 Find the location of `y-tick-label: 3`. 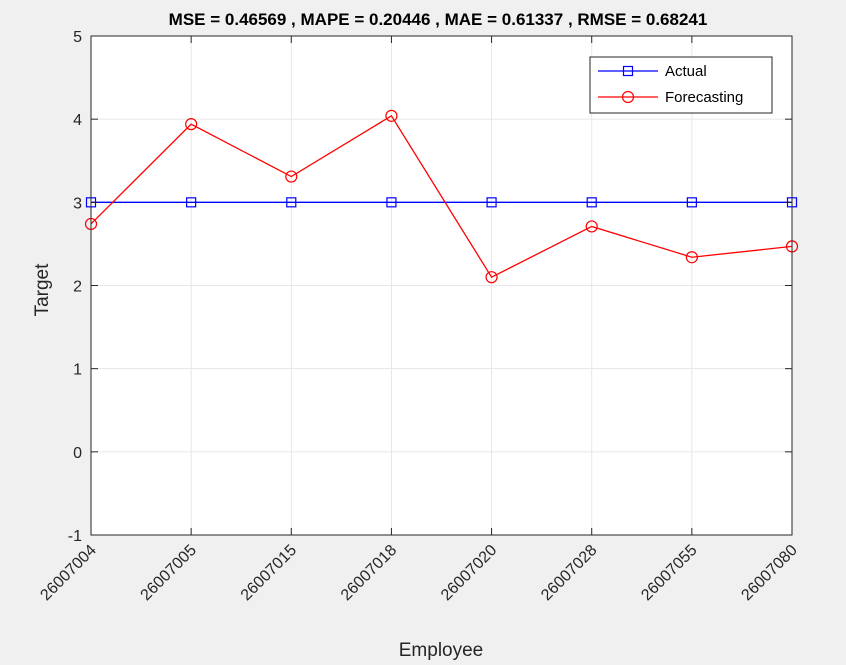

y-tick-label: 3 is located at coordinates (77, 203).